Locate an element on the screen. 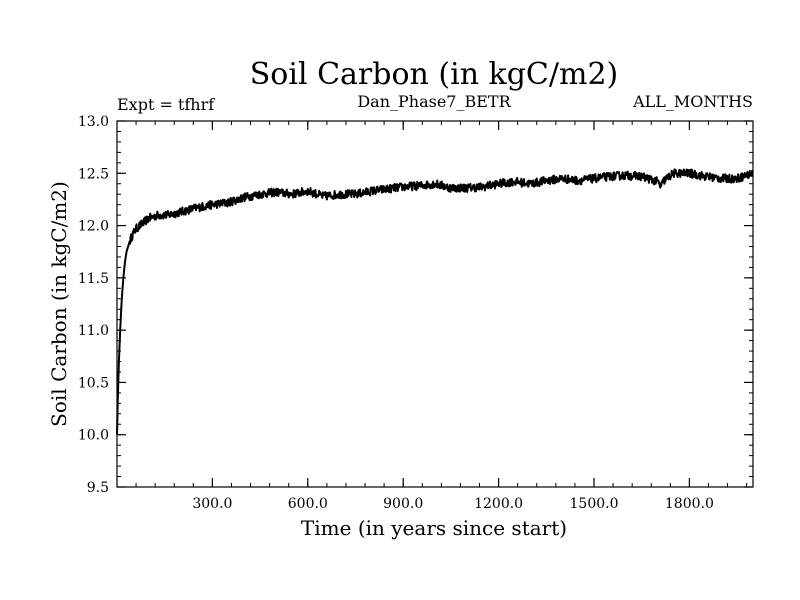  y-tick-label: 11.5 is located at coordinates (93, 279).